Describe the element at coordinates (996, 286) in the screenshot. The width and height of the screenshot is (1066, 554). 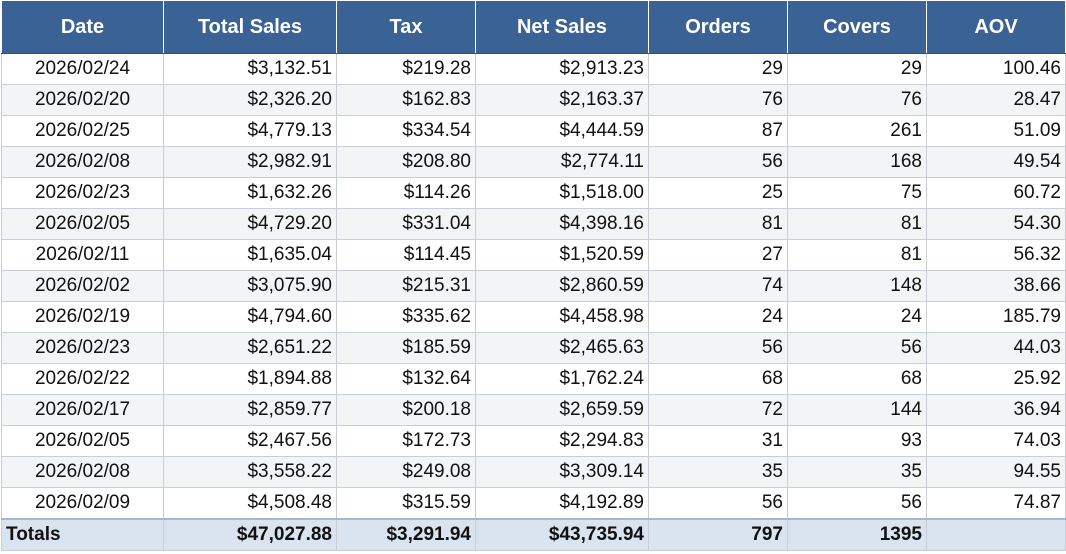
I see `value-cell: 38.66` at that location.